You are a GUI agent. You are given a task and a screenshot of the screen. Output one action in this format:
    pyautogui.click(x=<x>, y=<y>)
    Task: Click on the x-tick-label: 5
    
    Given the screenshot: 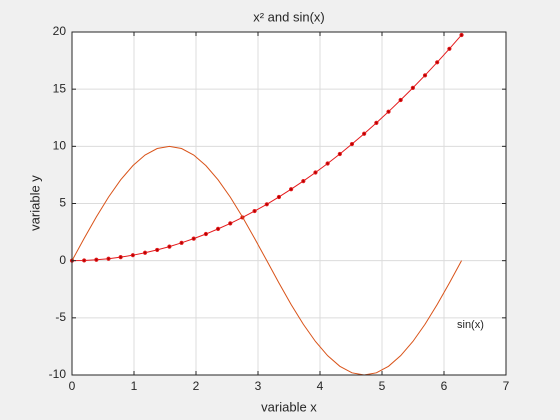 What is the action you would take?
    pyautogui.click(x=382, y=386)
    